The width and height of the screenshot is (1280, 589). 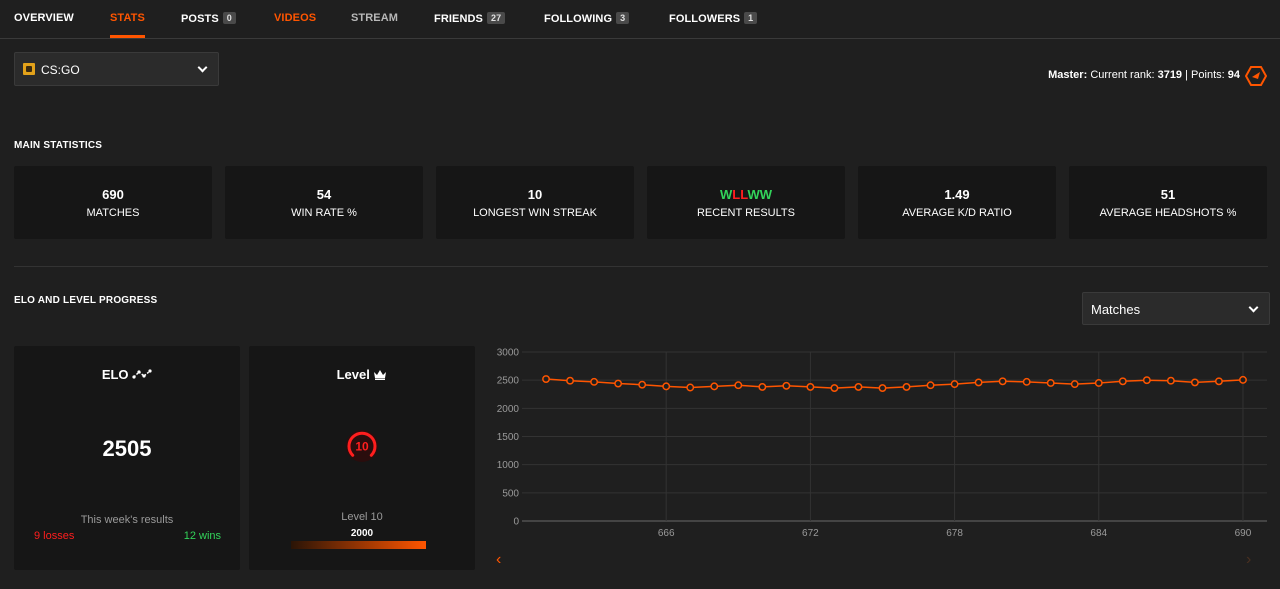 What do you see at coordinates (54, 536) in the screenshot?
I see `week-losses: 9 losses` at bounding box center [54, 536].